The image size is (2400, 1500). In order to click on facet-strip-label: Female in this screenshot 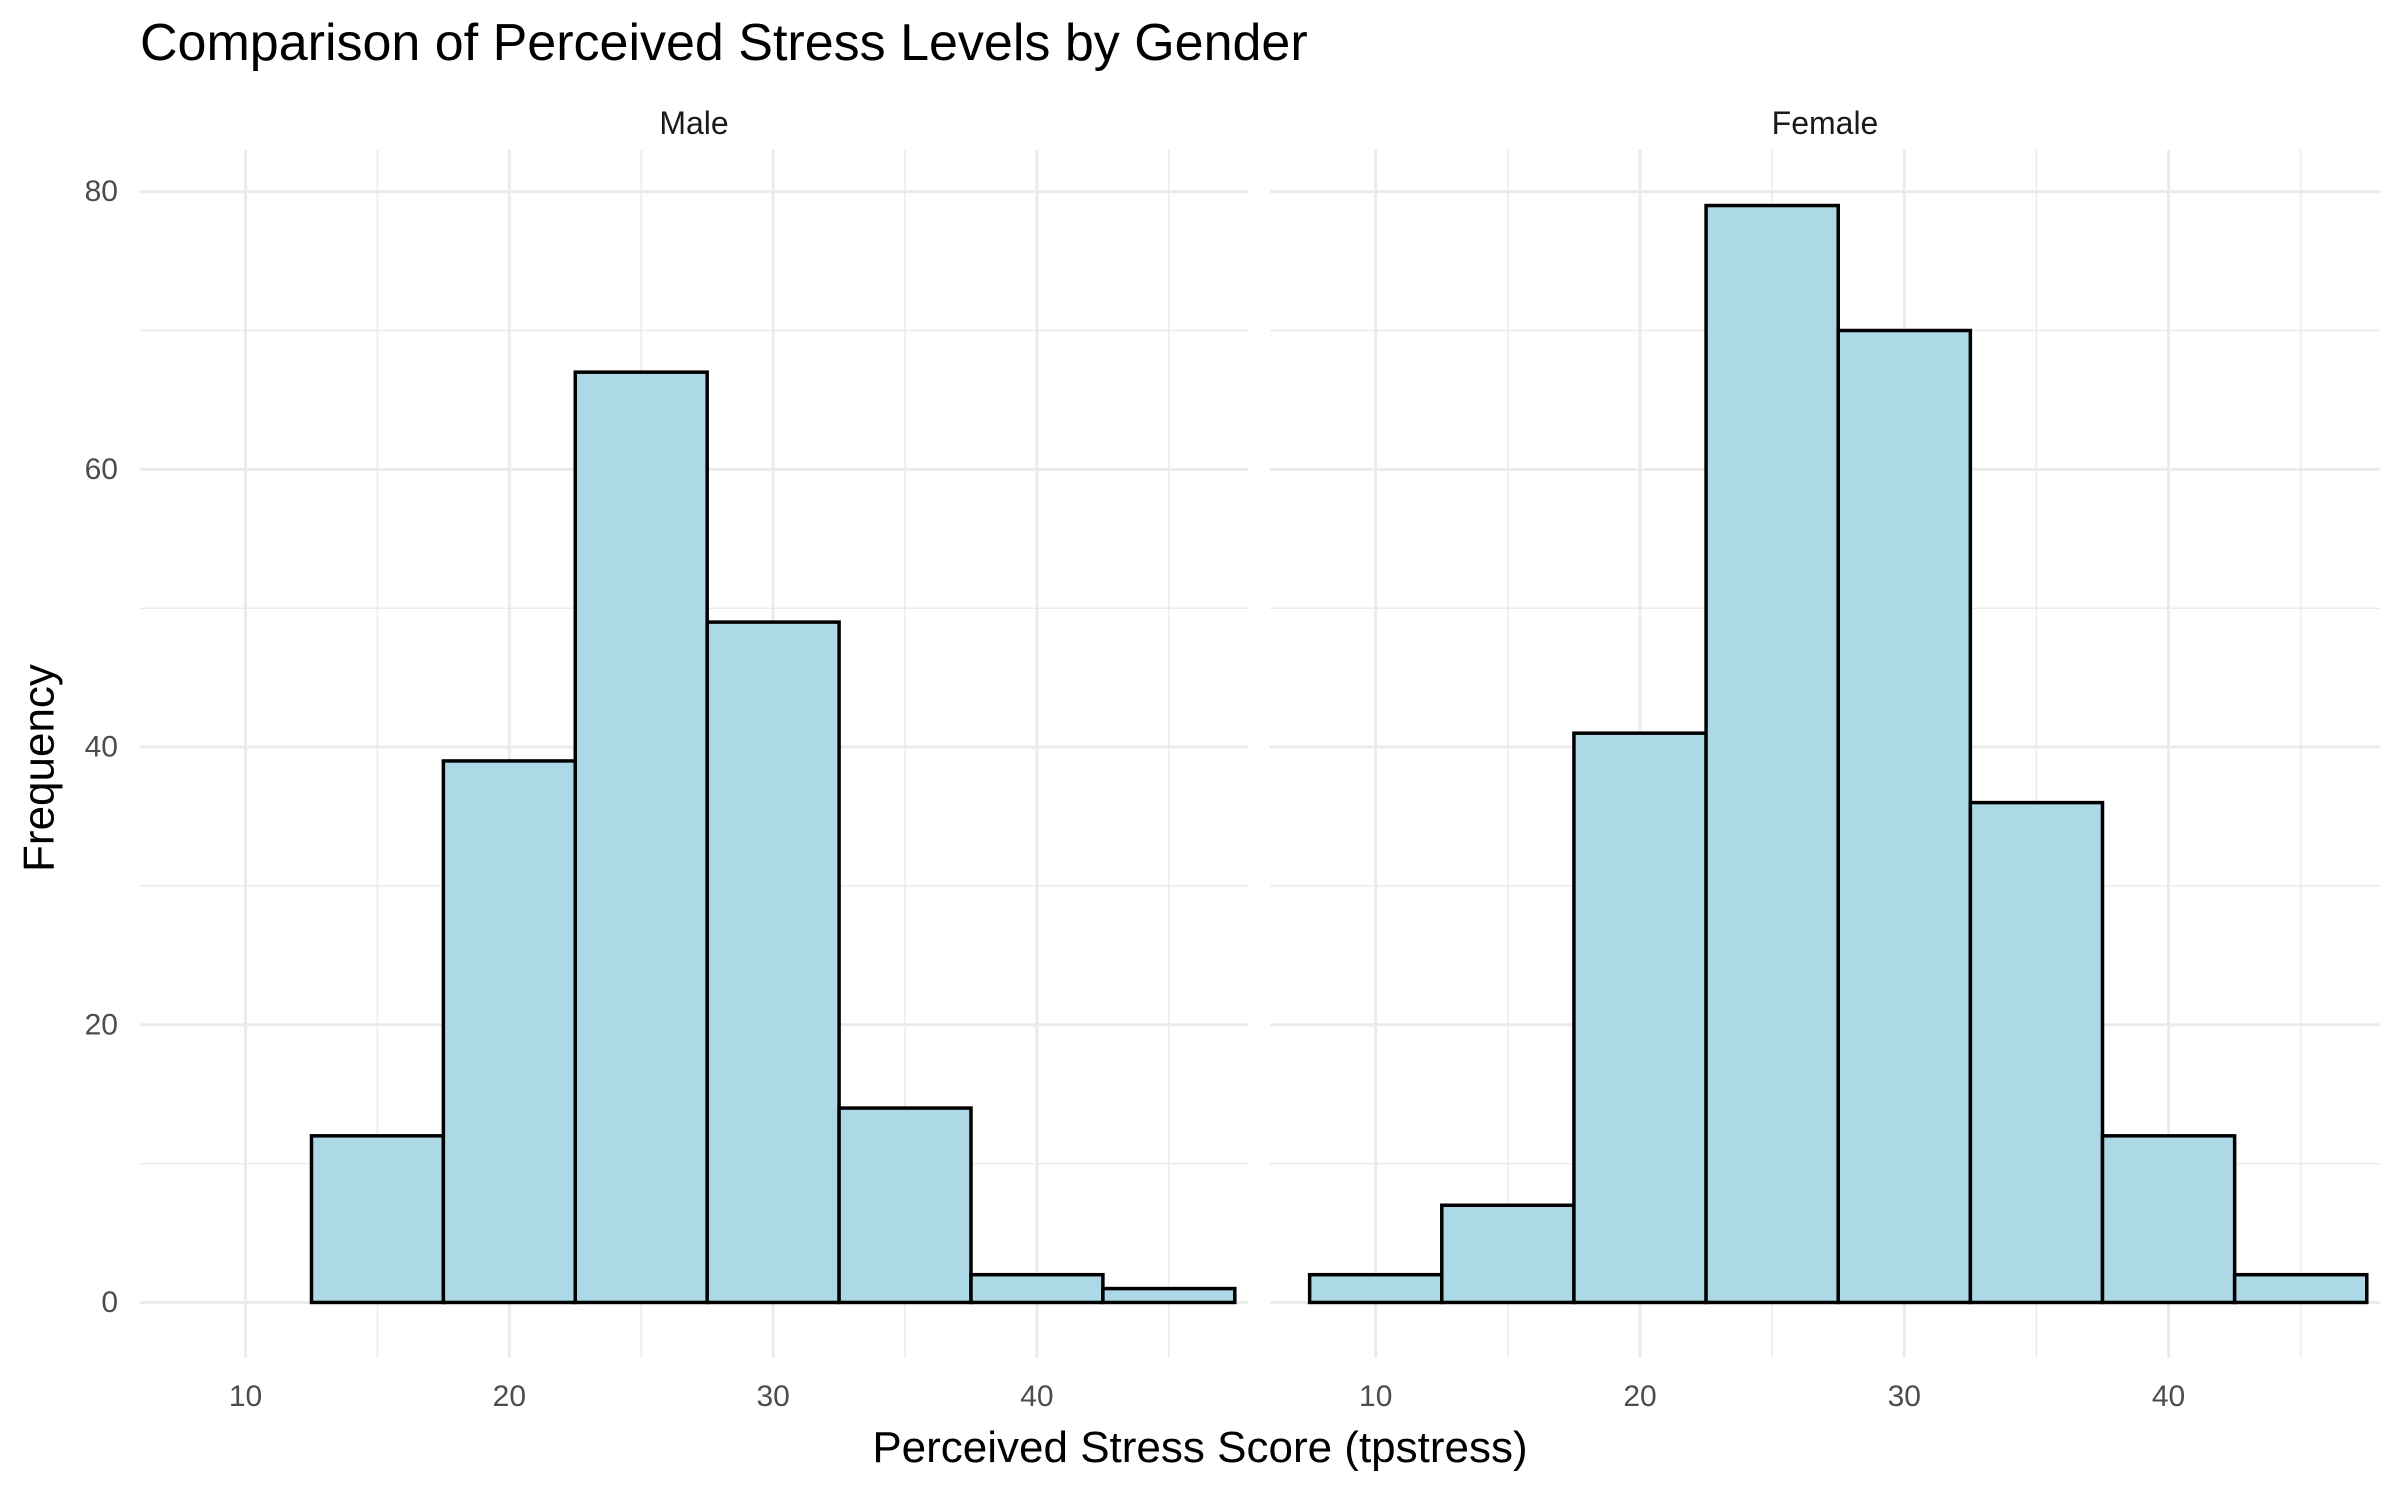, I will do `click(1825, 123)`.